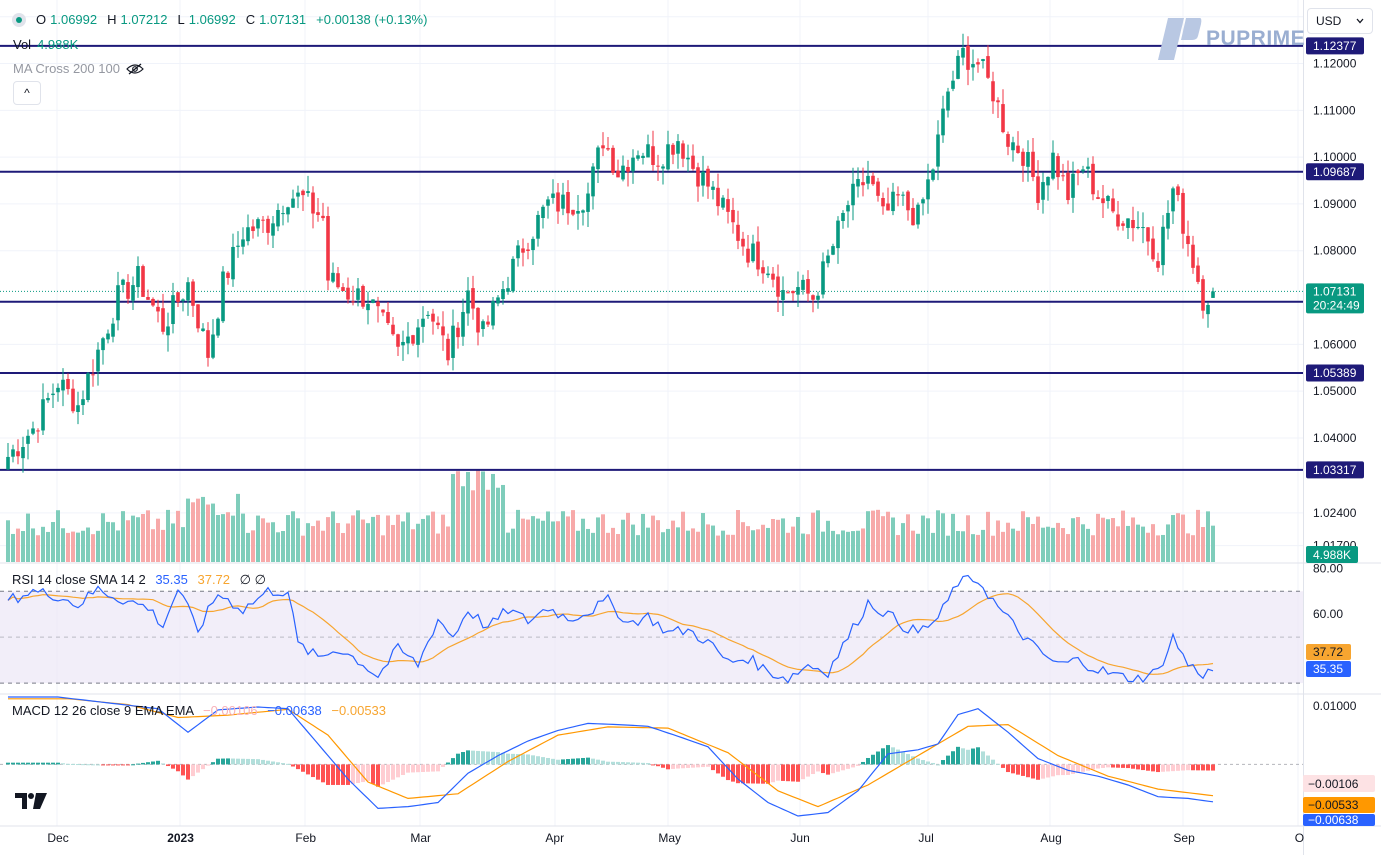  What do you see at coordinates (1339, 805) in the screenshot?
I see `macd-signal-badge-bg` at bounding box center [1339, 805].